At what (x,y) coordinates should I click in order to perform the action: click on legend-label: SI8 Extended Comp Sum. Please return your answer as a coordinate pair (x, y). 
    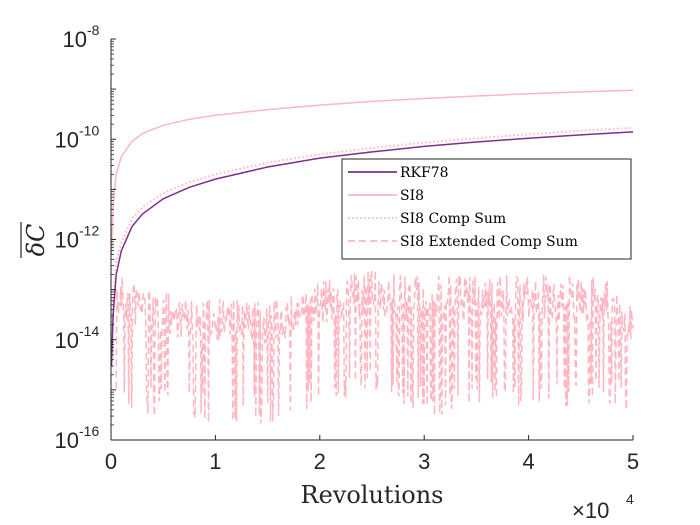
    Looking at the image, I should click on (489, 242).